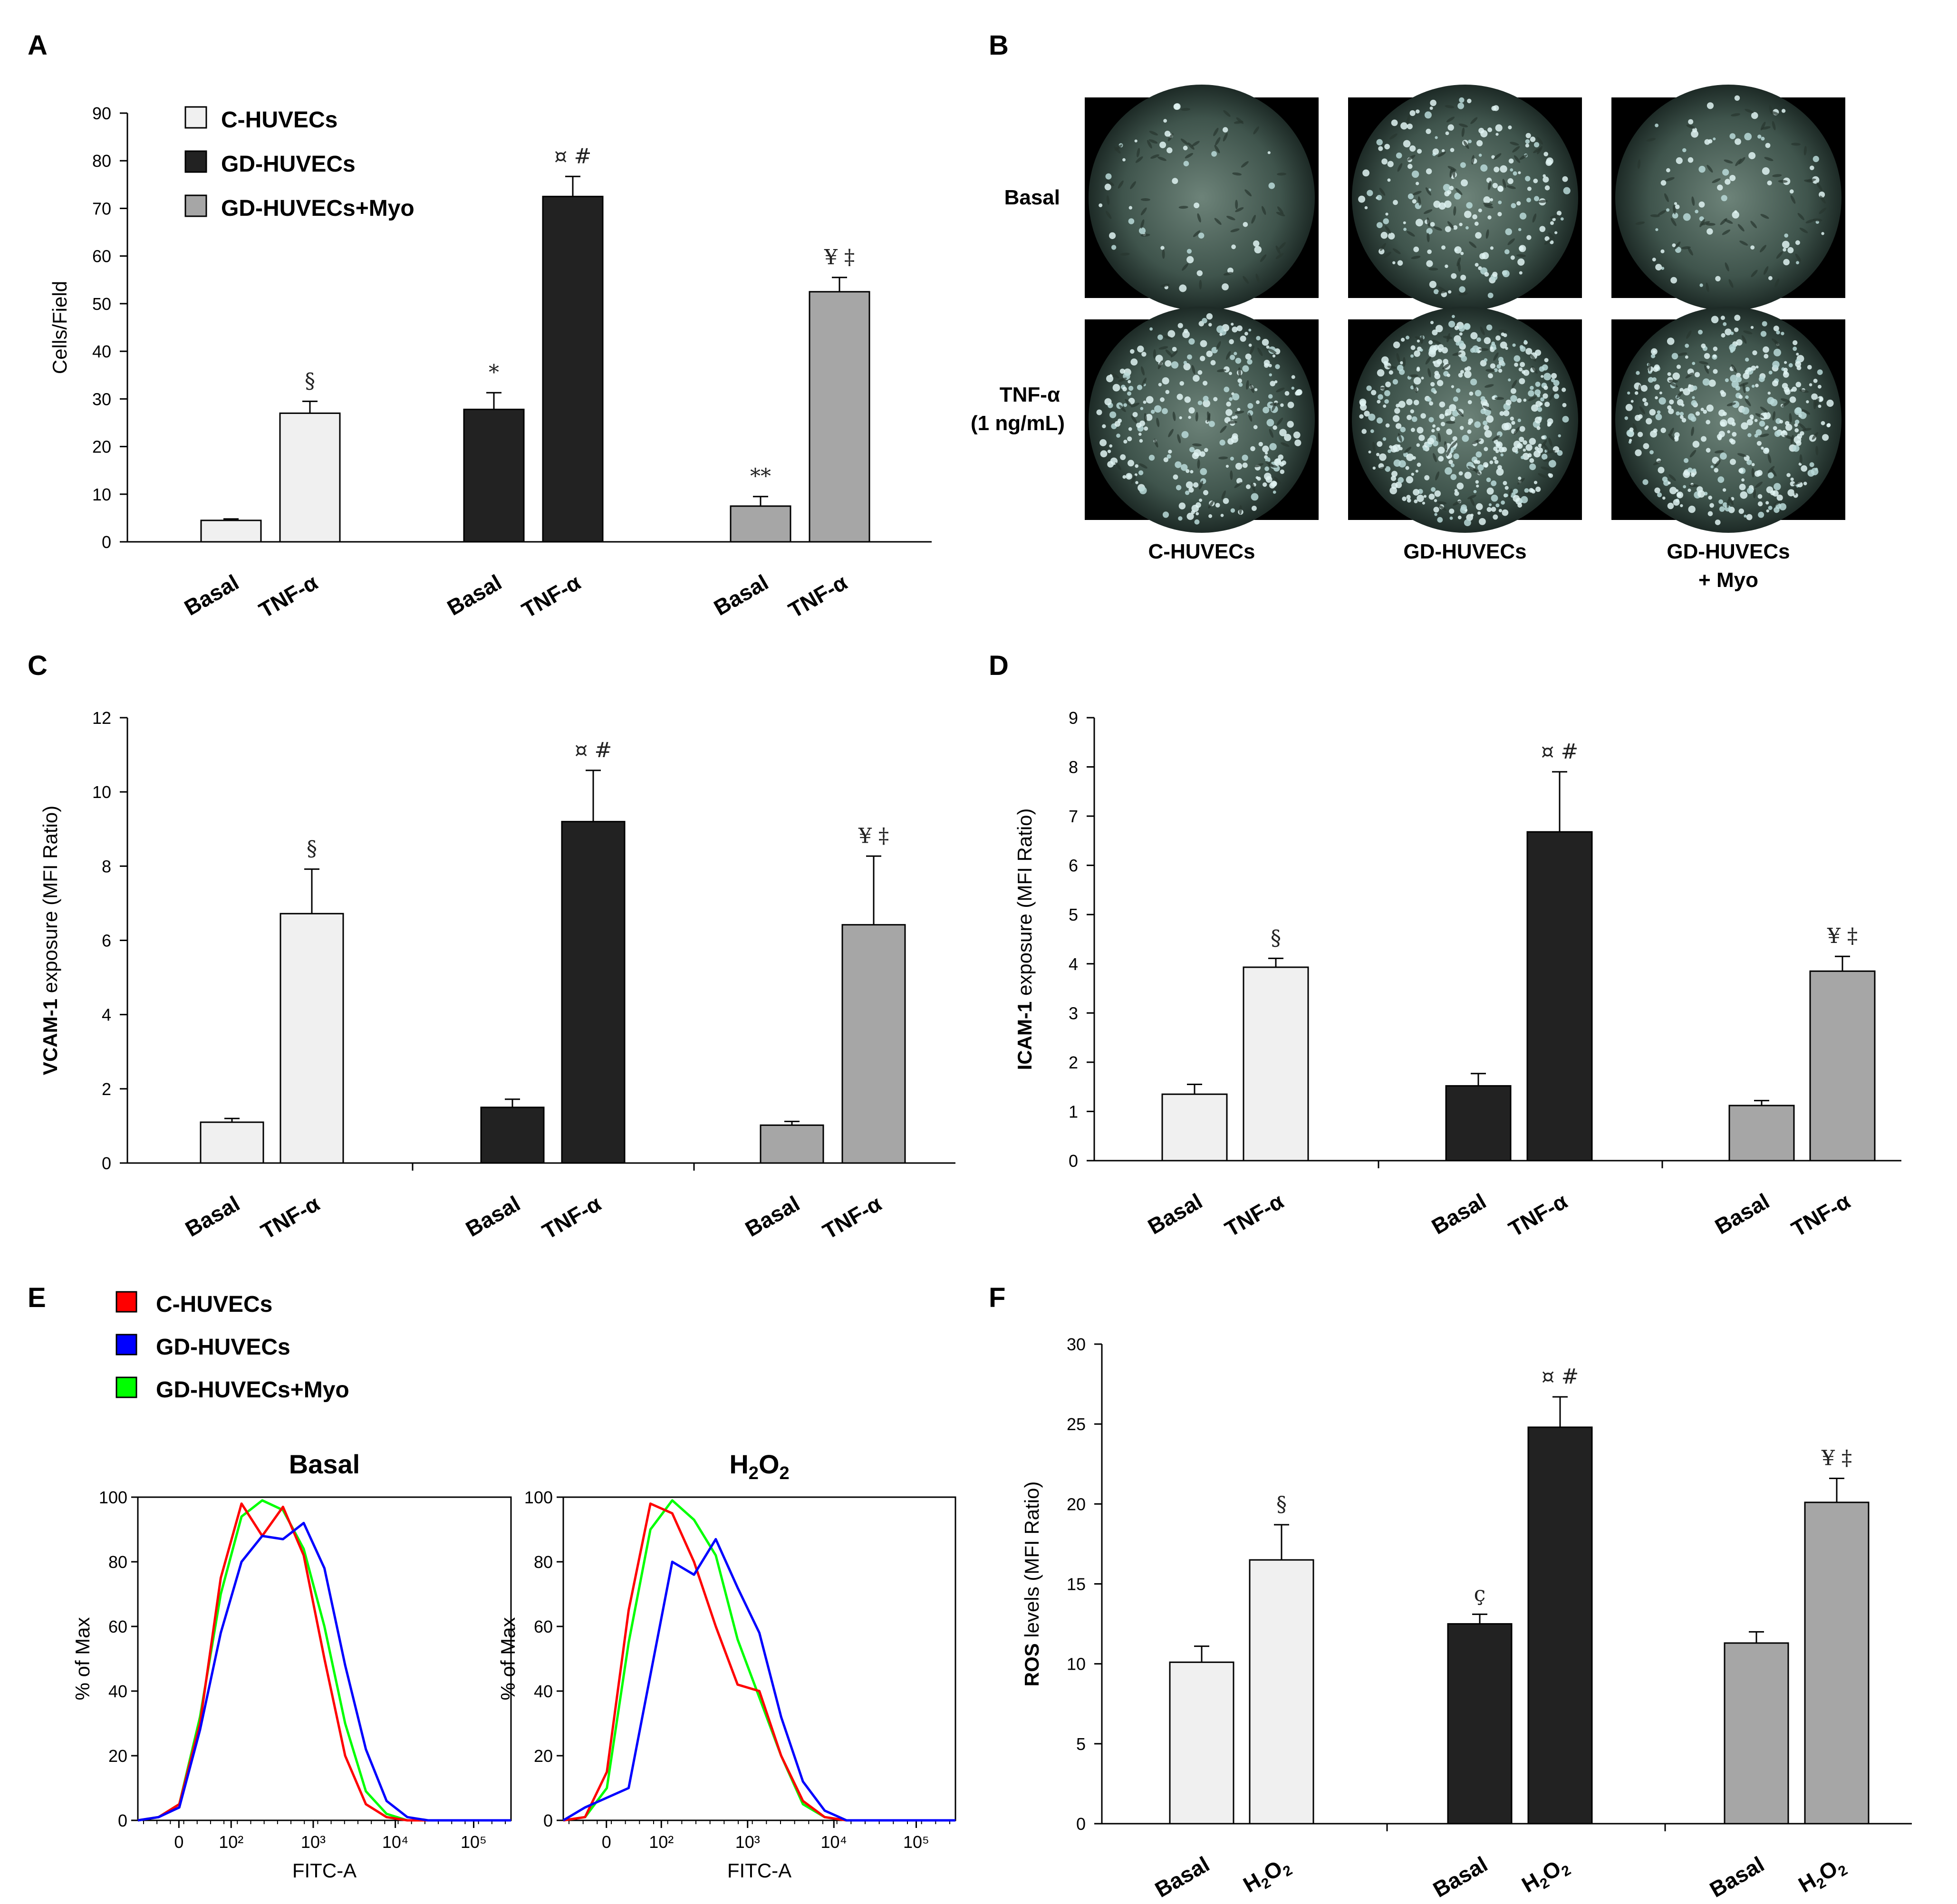  Describe the element at coordinates (279, 120) in the screenshot. I see `legend-label-c-huvecs: C-HUVECs` at that location.